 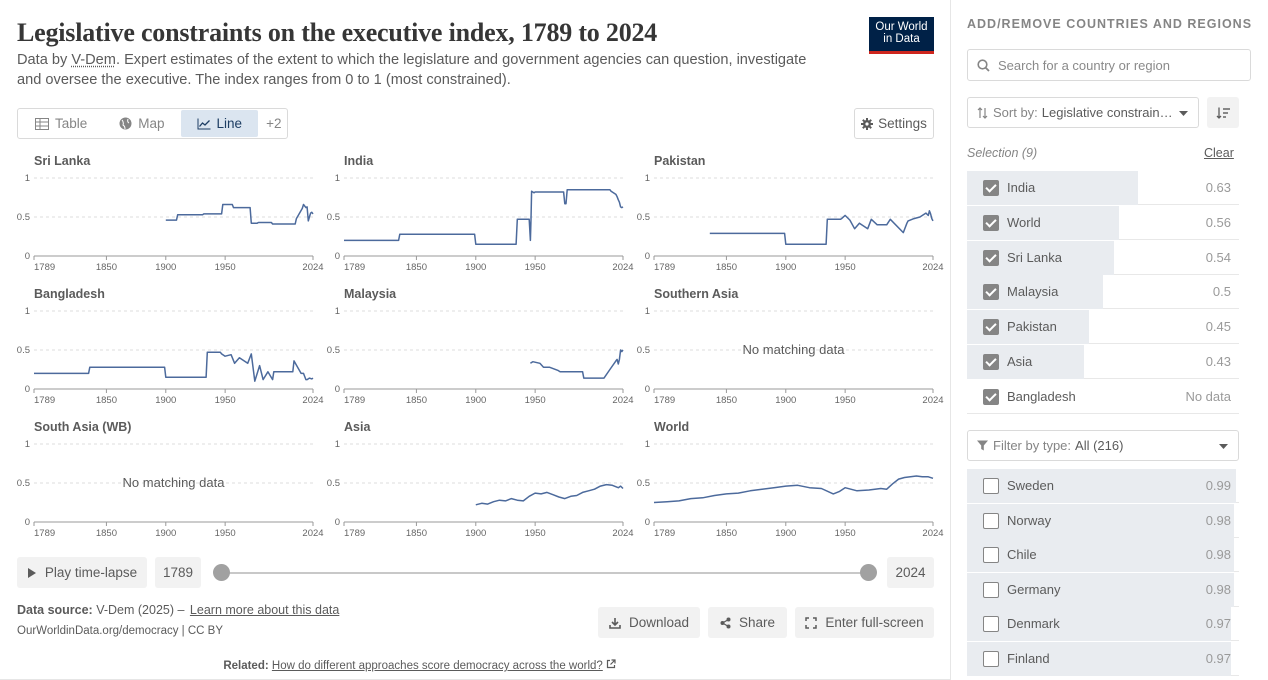 What do you see at coordinates (1103, 589) in the screenshot?
I see `available-row: Germany 0.98` at bounding box center [1103, 589].